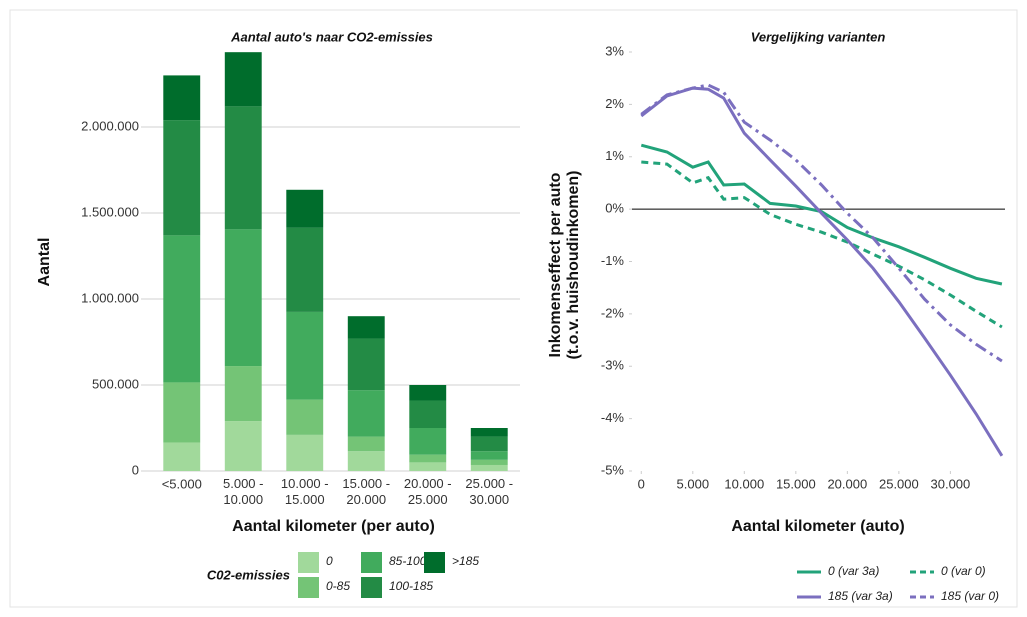  What do you see at coordinates (614, 50) in the screenshot?
I see `y-tick-label: 3%` at bounding box center [614, 50].